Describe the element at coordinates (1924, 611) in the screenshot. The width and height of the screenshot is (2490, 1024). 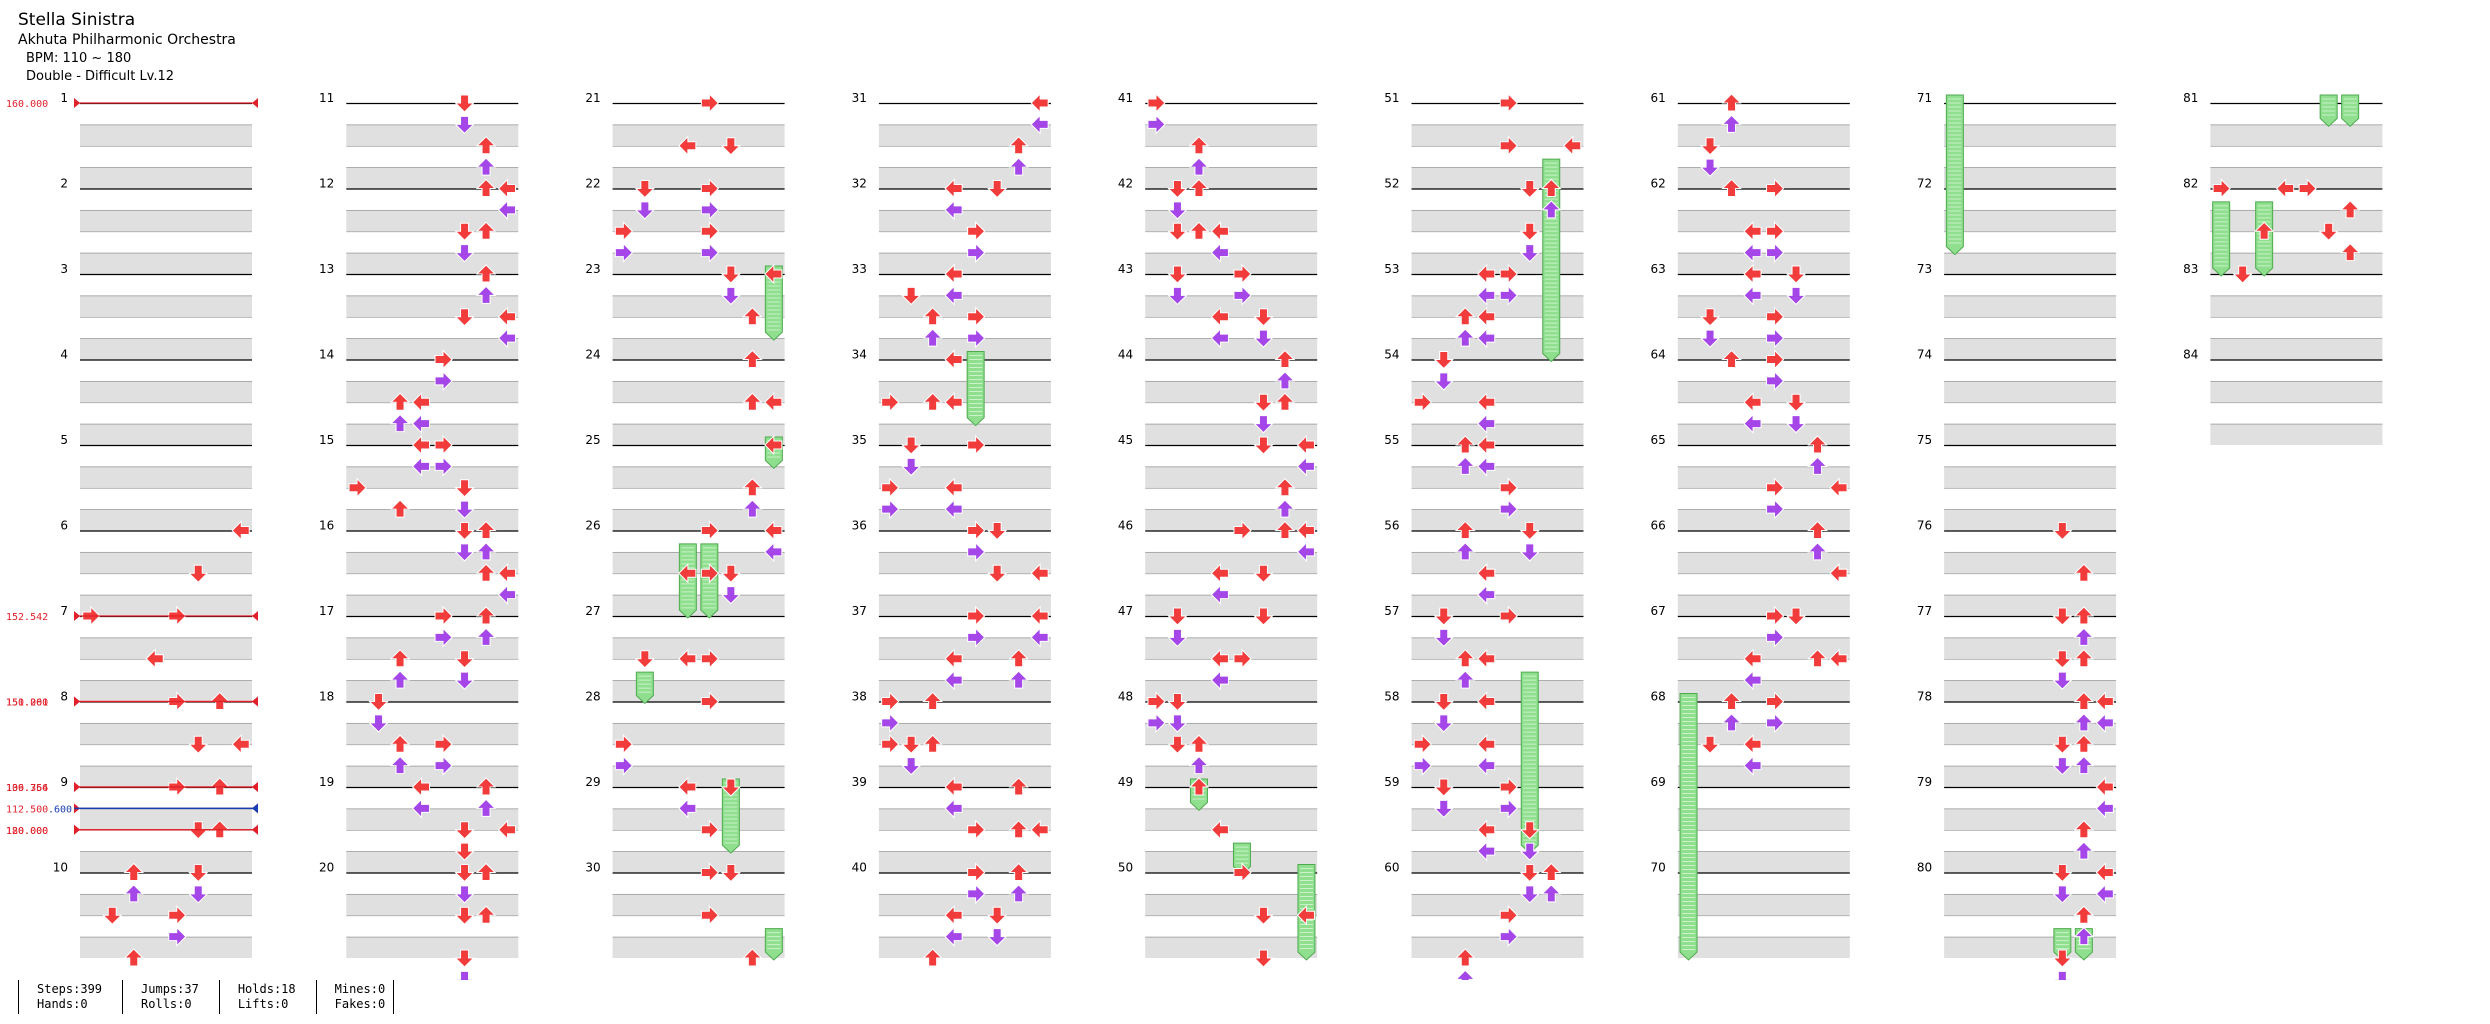
I see `measure-number: 77` at that location.